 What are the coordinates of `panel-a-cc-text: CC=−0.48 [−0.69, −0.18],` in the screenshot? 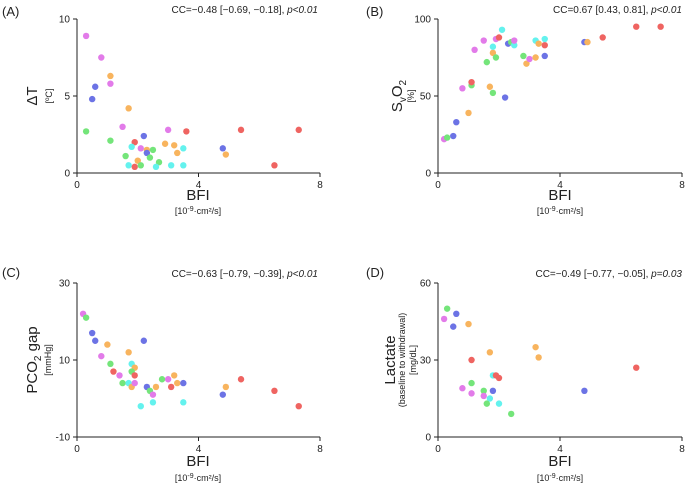 It's located at (229, 10).